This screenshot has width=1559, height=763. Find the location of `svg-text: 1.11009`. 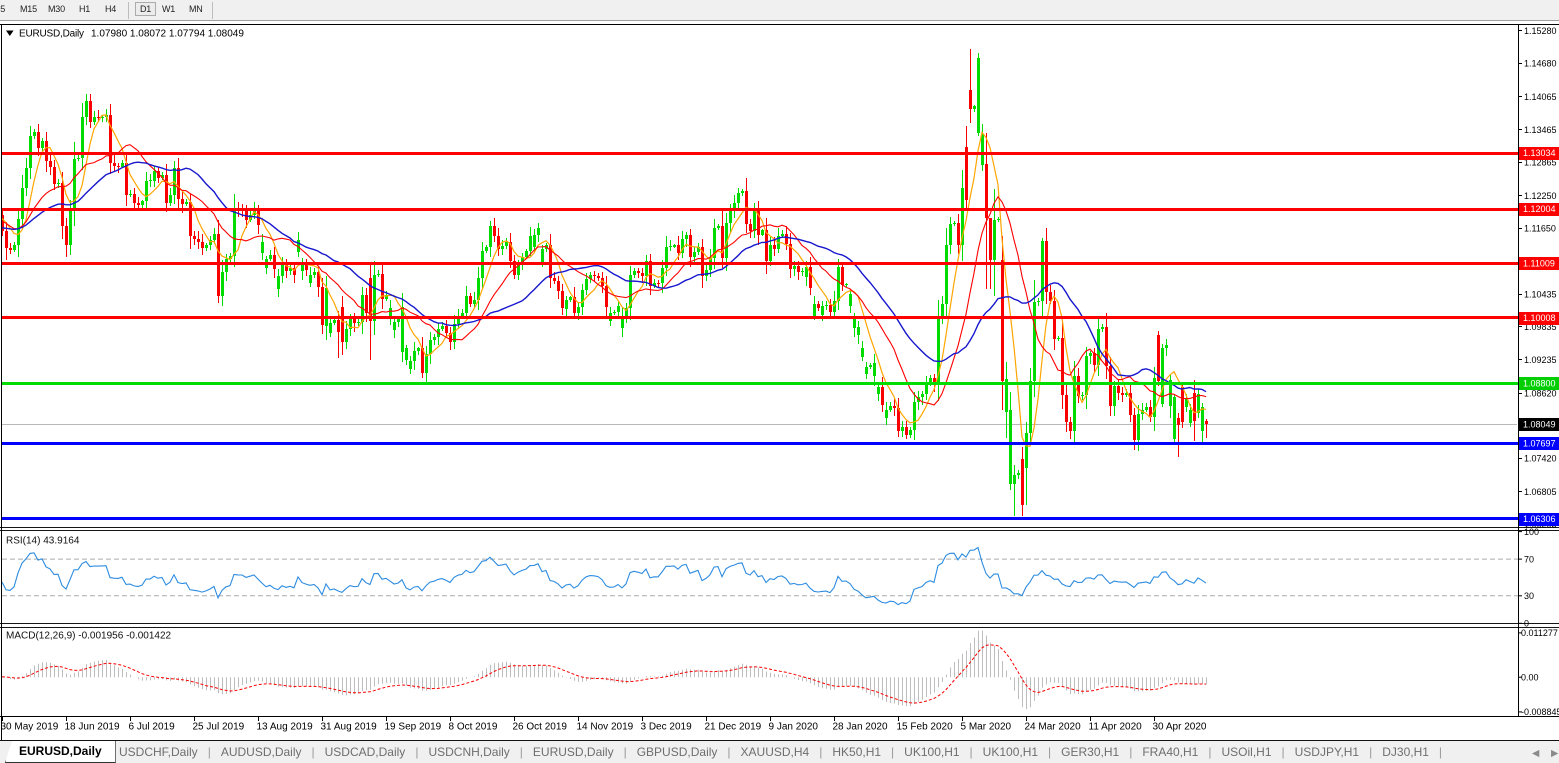

svg-text: 1.11009 is located at coordinates (1539, 263).